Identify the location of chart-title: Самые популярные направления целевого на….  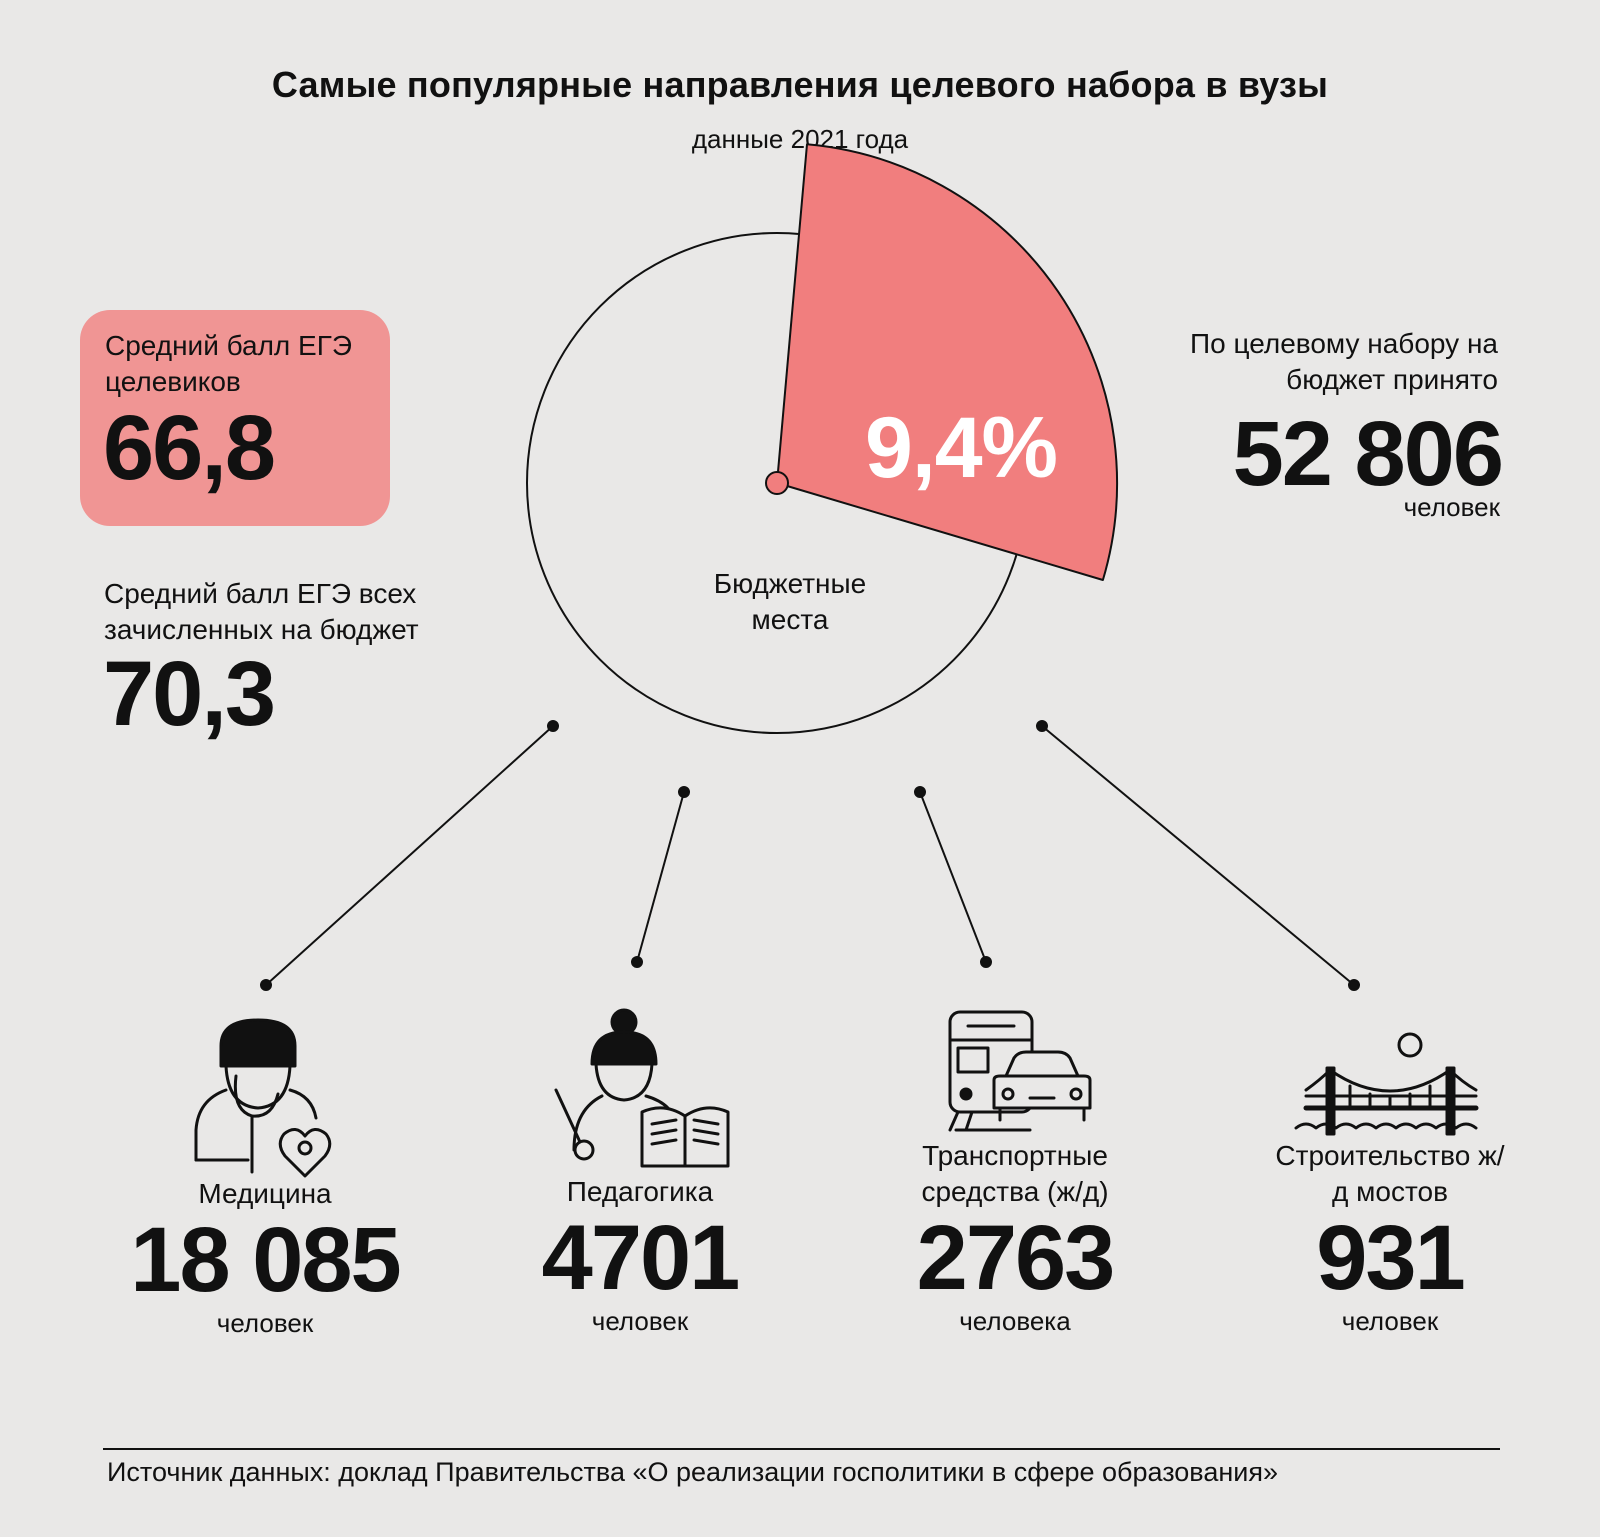
(800, 84).